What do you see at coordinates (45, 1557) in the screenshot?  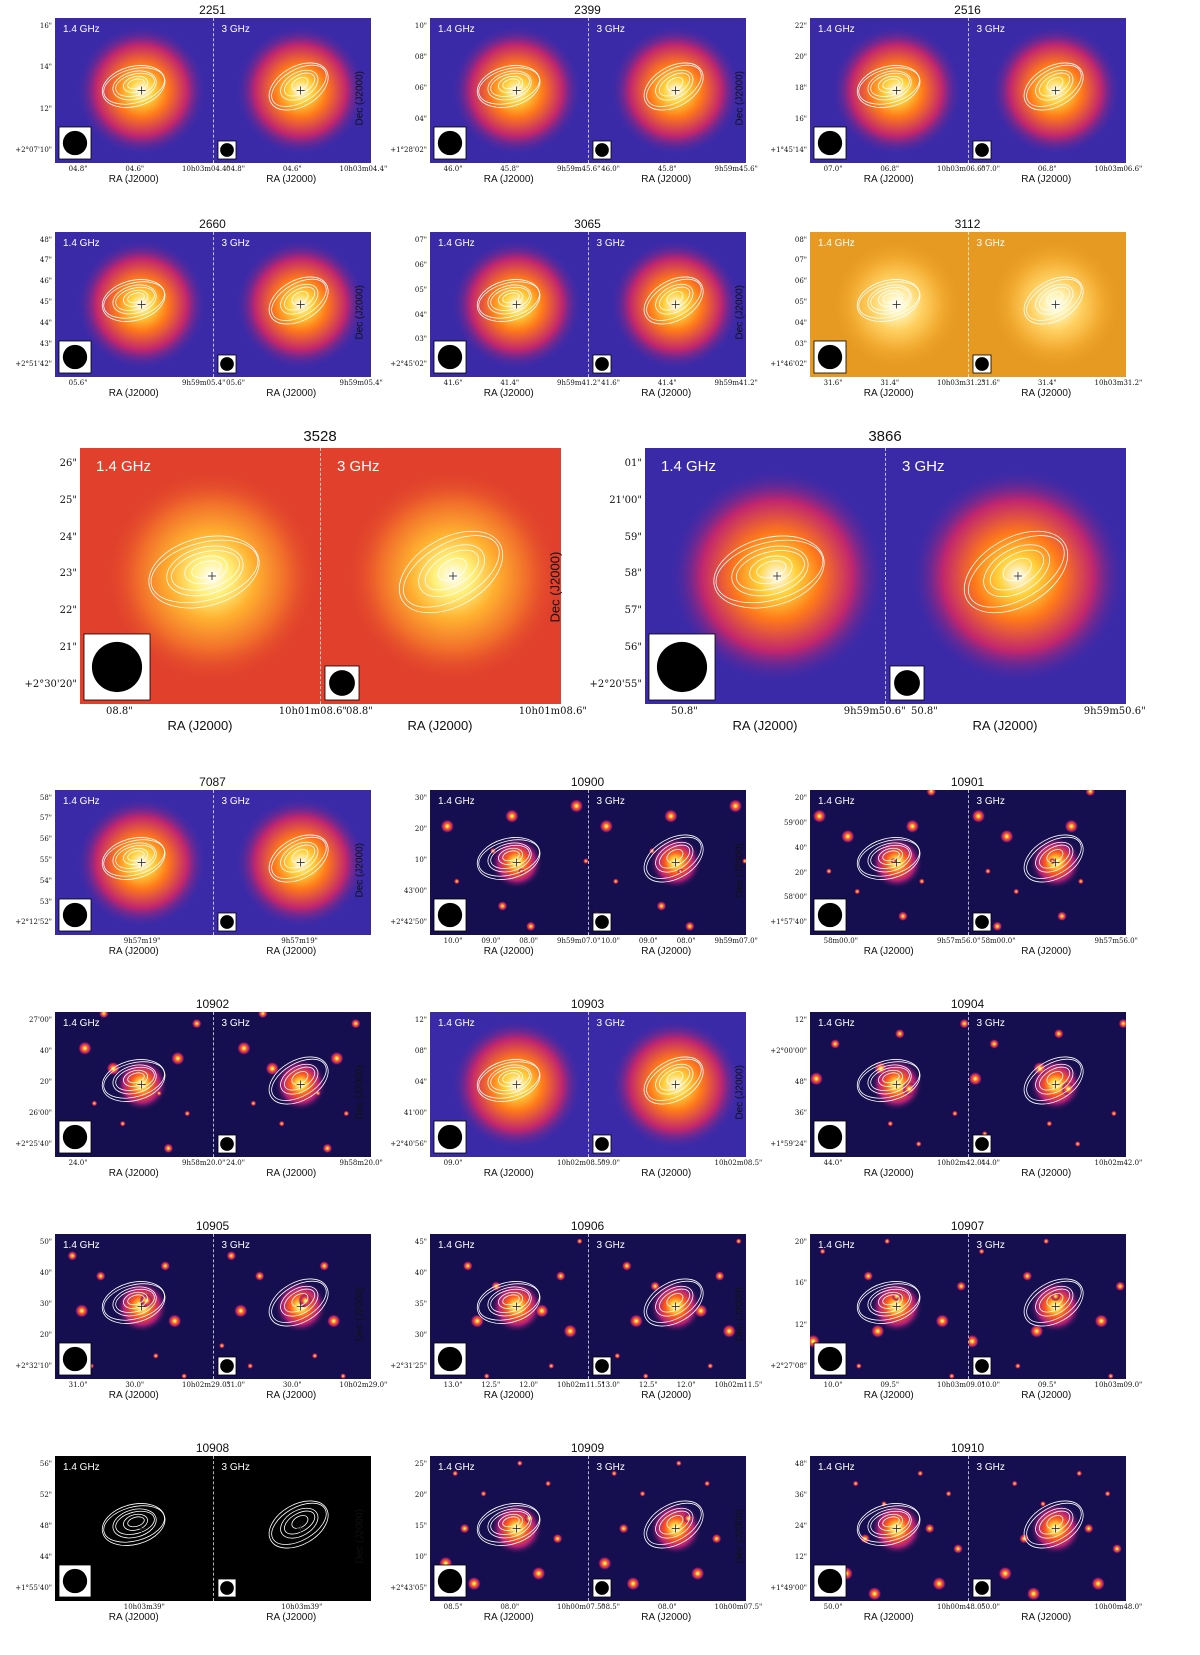 I see `dec-tick-label: 44"` at bounding box center [45, 1557].